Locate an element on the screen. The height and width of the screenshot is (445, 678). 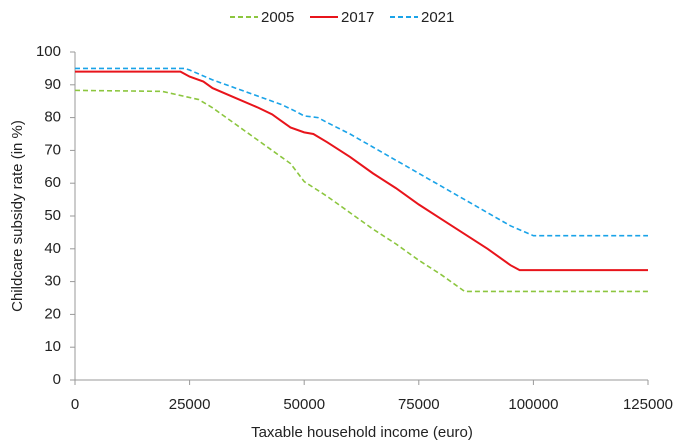
x-tick-label: 100000 is located at coordinates (533, 404).